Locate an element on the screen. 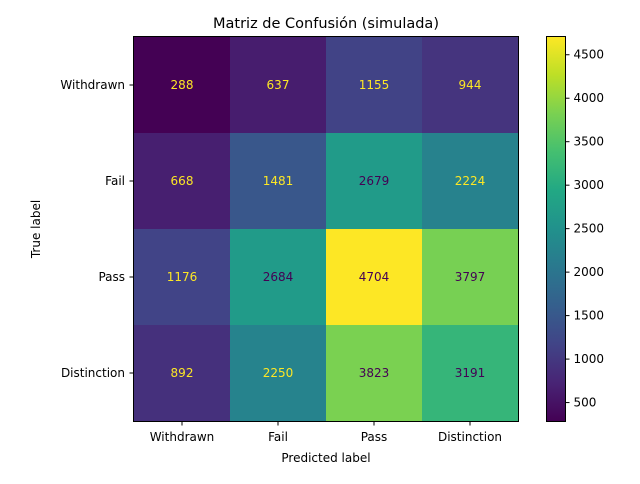 This screenshot has width=640, height=484. x-axis: Withdrawn Fail Pass Distinction is located at coordinates (326, 432).